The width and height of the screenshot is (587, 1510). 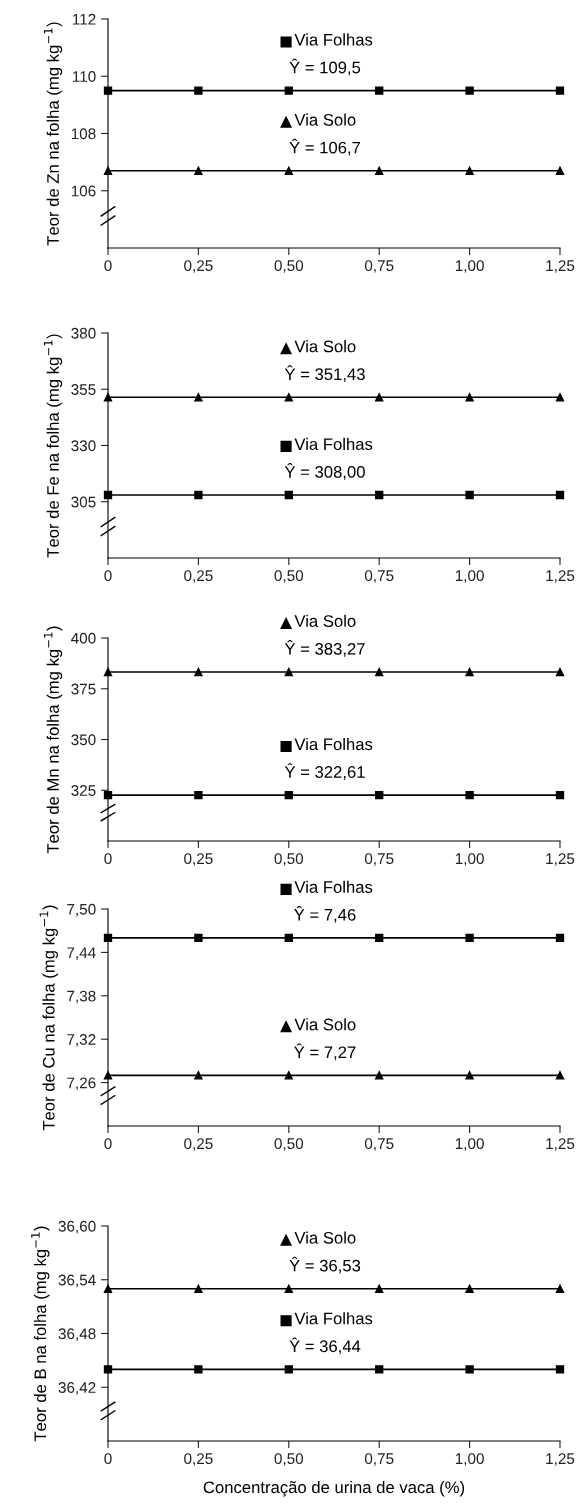 I want to click on y-tick-label: 7,44, so click(x=81, y=953).